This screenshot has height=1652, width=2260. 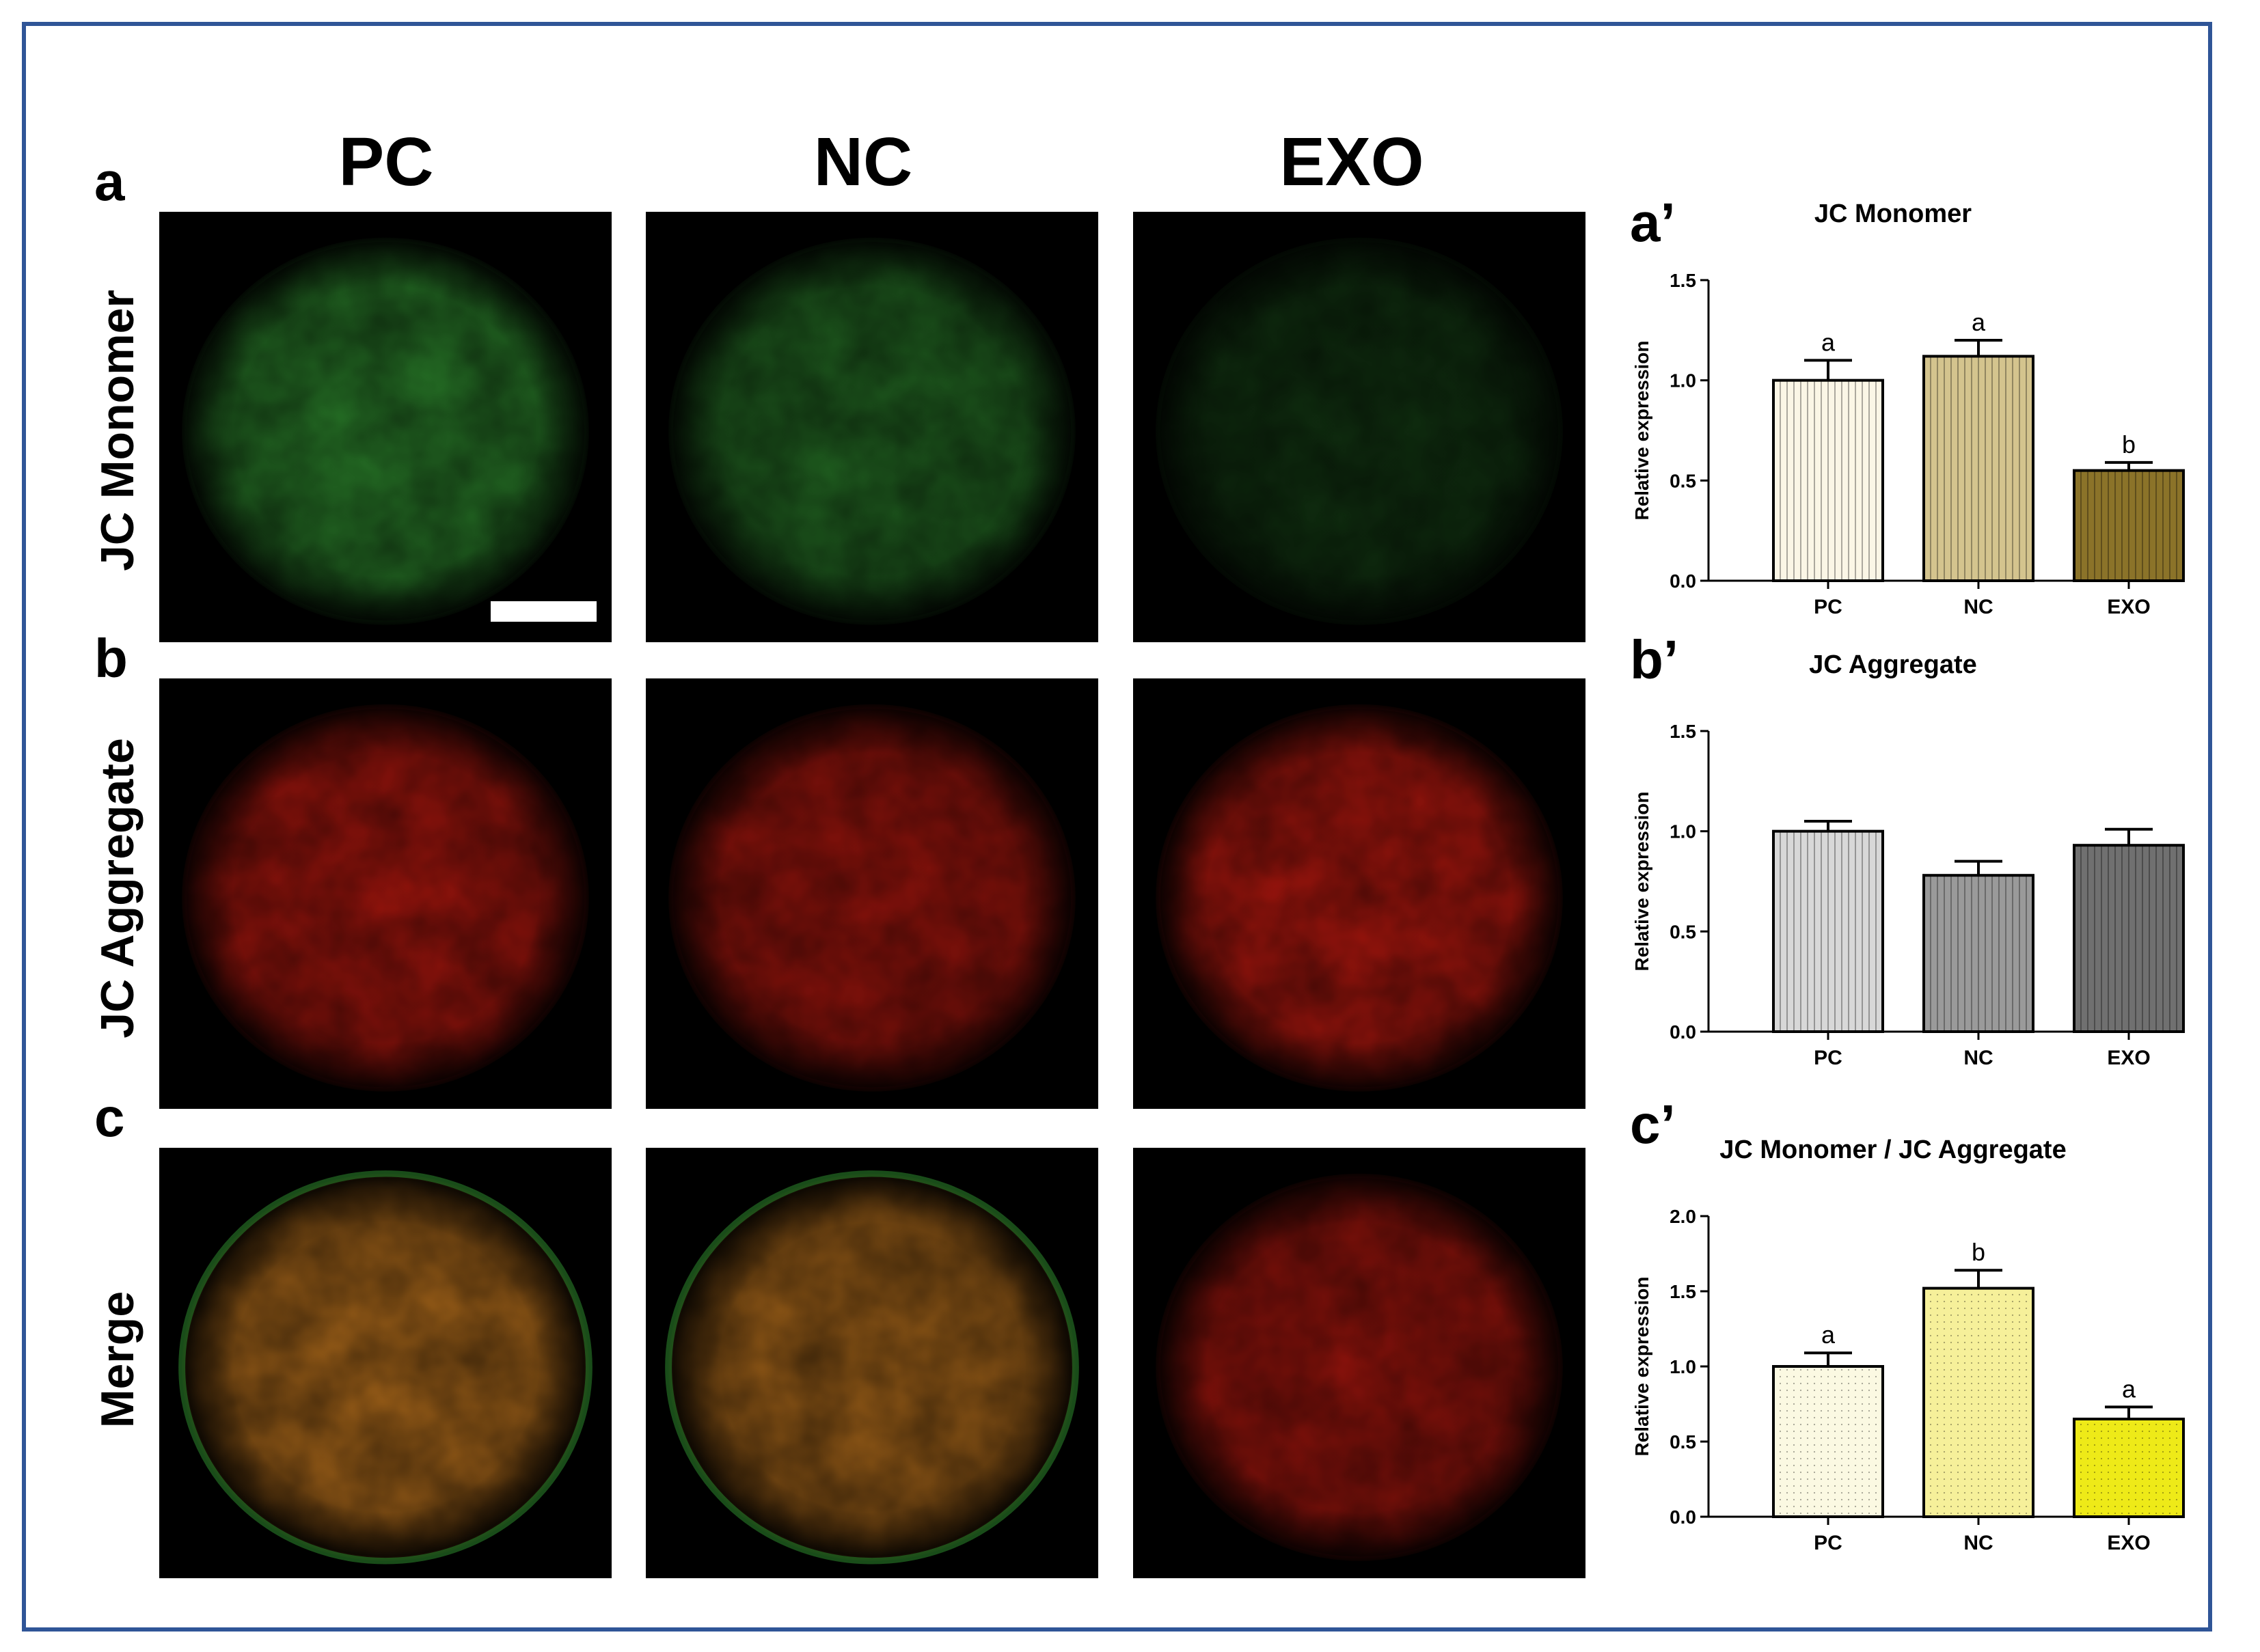 I want to click on significance-letter-nc: b, so click(x=1979, y=1252).